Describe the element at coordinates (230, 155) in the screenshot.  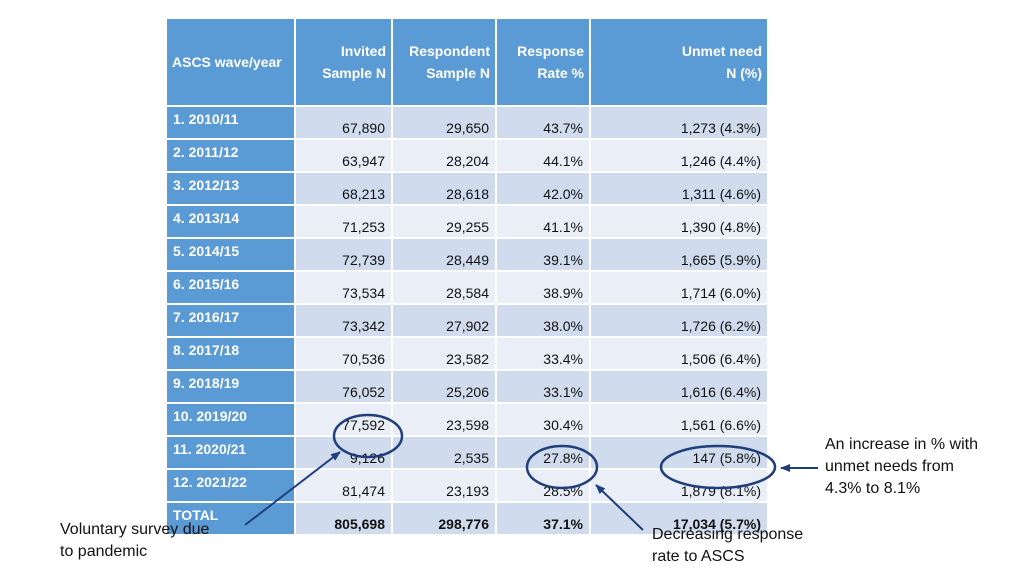
I see `cell-wave: 2. 2011/12` at that location.